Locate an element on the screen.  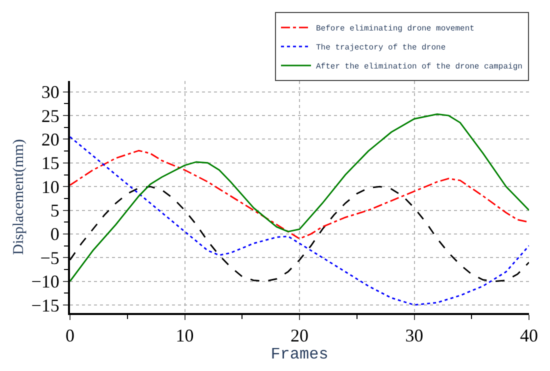
y-tick-label: −10 is located at coordinates (45, 282).